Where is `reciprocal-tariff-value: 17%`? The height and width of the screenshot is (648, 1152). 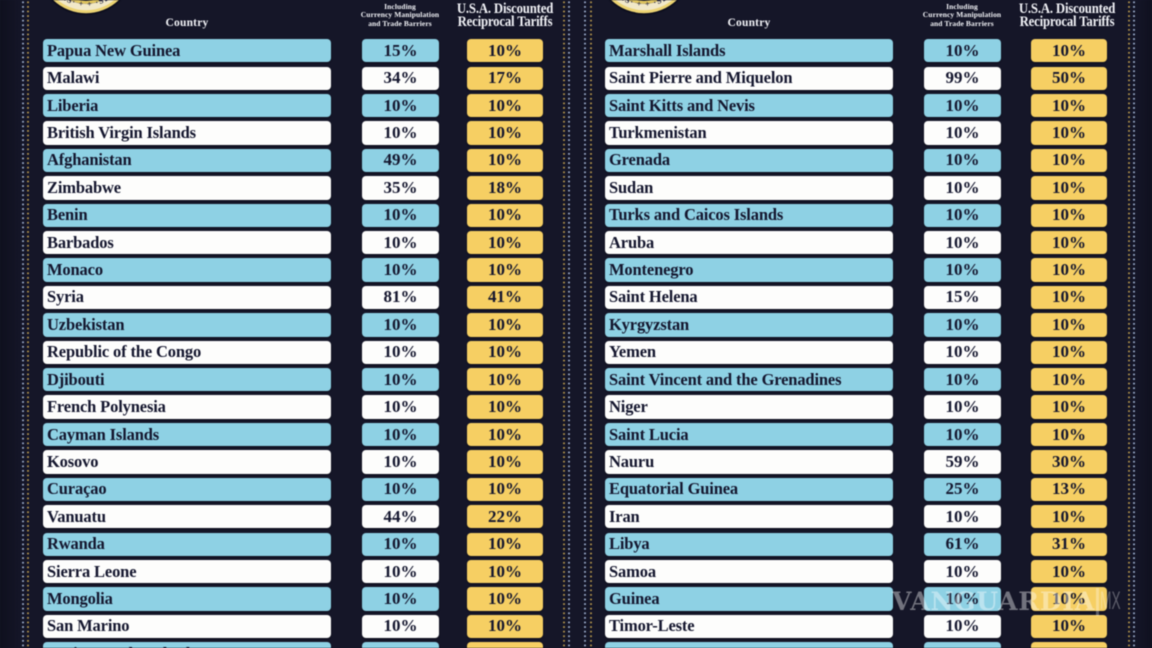
reciprocal-tariff-value: 17% is located at coordinates (505, 78).